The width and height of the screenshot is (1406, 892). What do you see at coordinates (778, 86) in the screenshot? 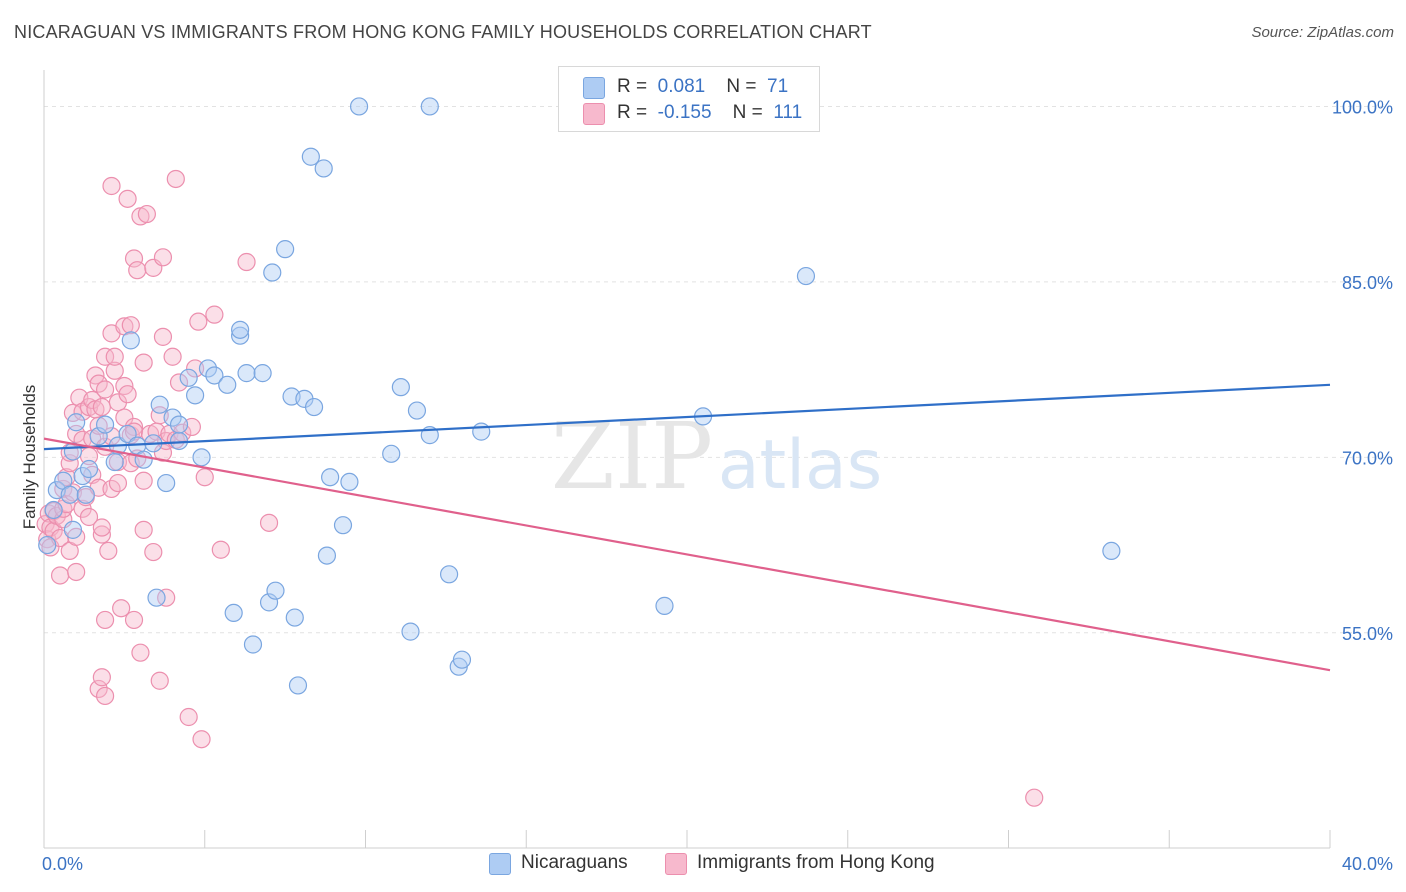
I see `legend-n-value: 71` at bounding box center [778, 86].